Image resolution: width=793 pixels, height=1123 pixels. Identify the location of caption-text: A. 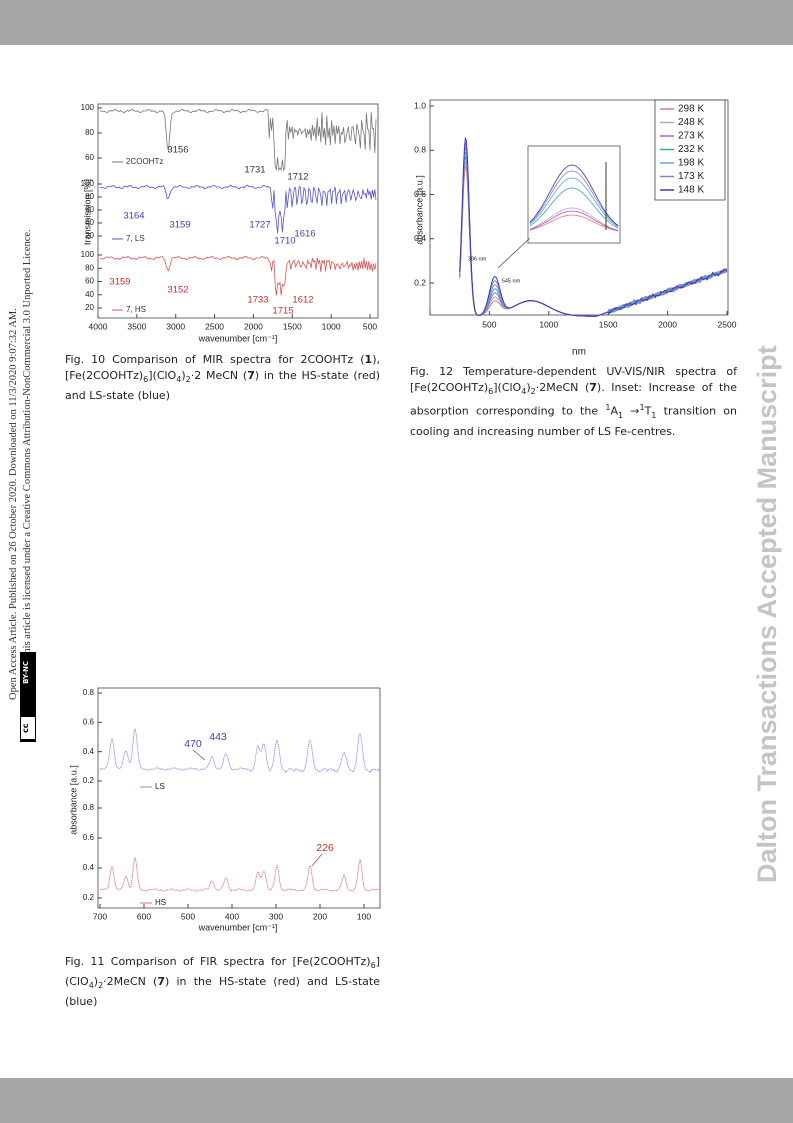
(614, 411).